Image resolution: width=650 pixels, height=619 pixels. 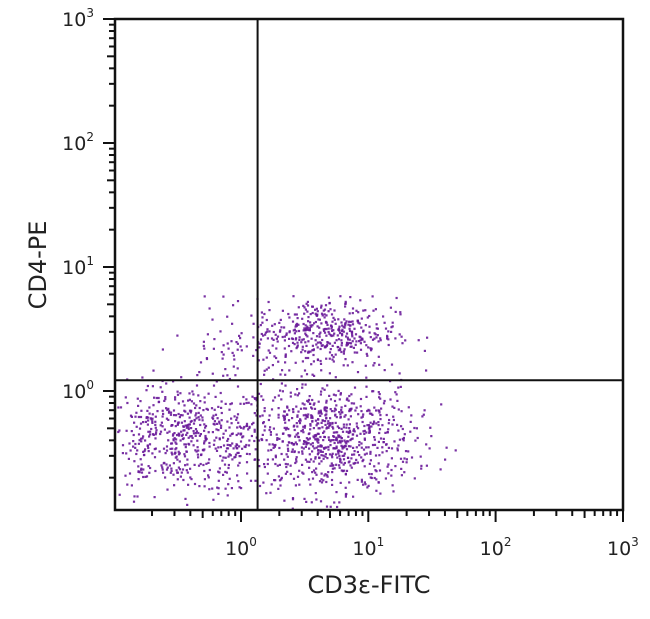 I want to click on x-axis-ticks, so click(x=387, y=516).